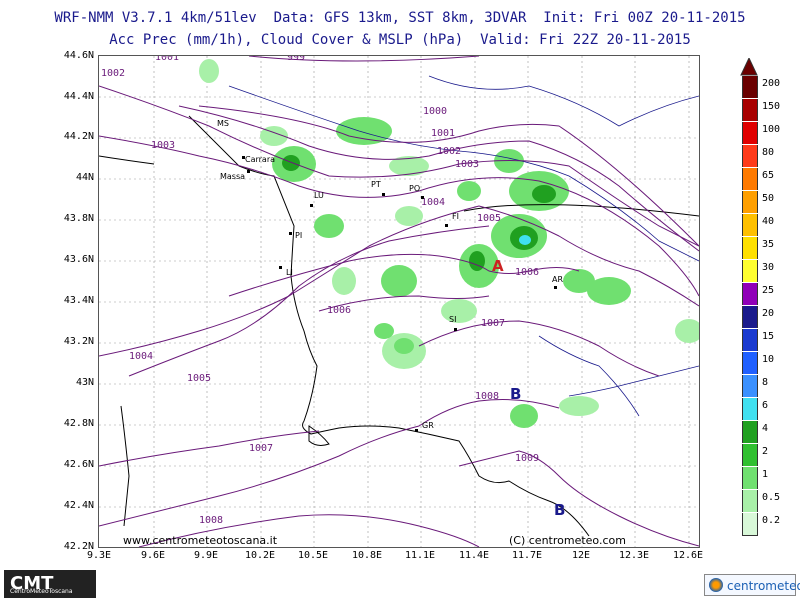 The image size is (800, 600). Describe the element at coordinates (768, 244) in the screenshot. I see `colorbar-label: 35` at that location.